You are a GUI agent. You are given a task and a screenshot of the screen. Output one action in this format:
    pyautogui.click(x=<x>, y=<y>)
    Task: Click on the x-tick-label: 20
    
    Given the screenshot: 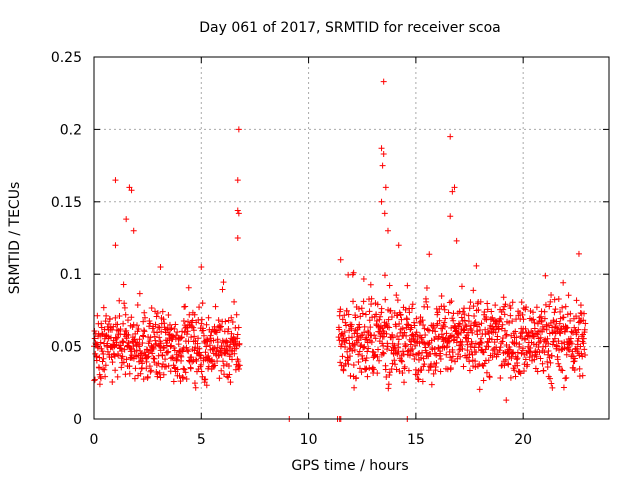 What is the action you would take?
    pyautogui.click(x=523, y=440)
    